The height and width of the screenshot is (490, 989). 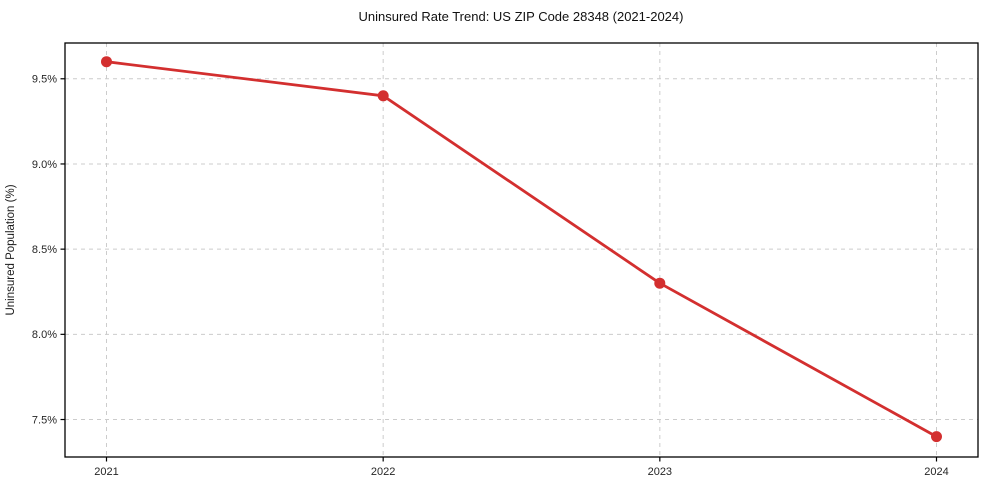 What do you see at coordinates (11, 249) in the screenshot?
I see `y-axis-label: Uninsured Population (%)` at bounding box center [11, 249].